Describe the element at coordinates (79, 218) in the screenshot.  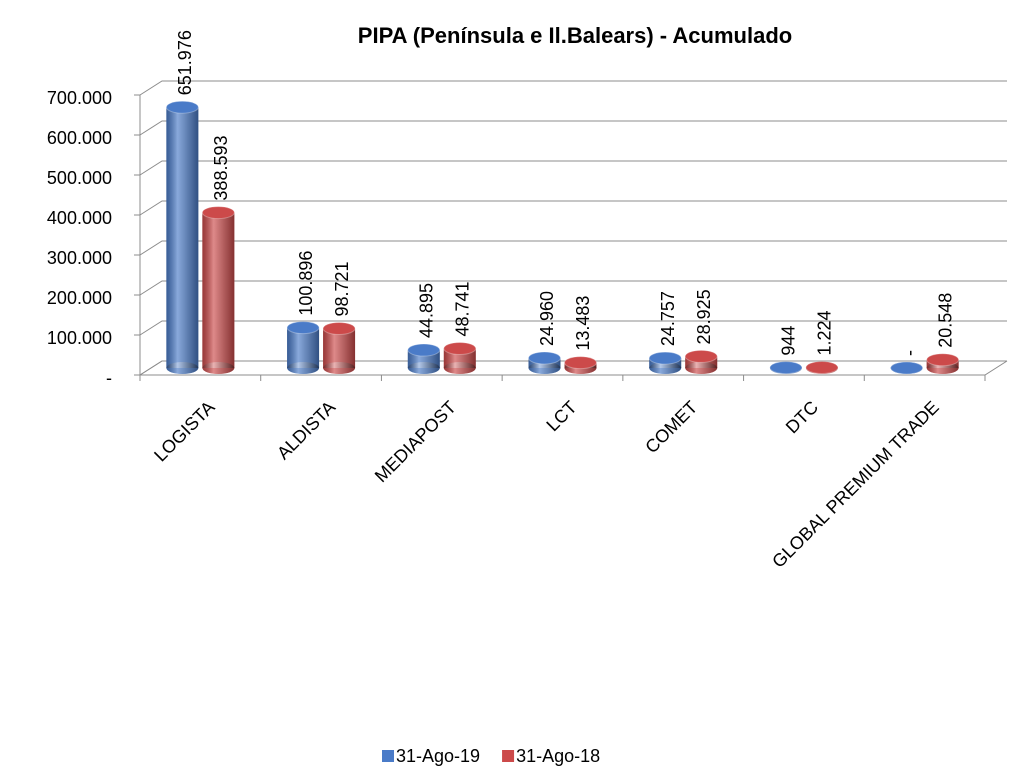
I see `y-tick-label: 400.000` at that location.